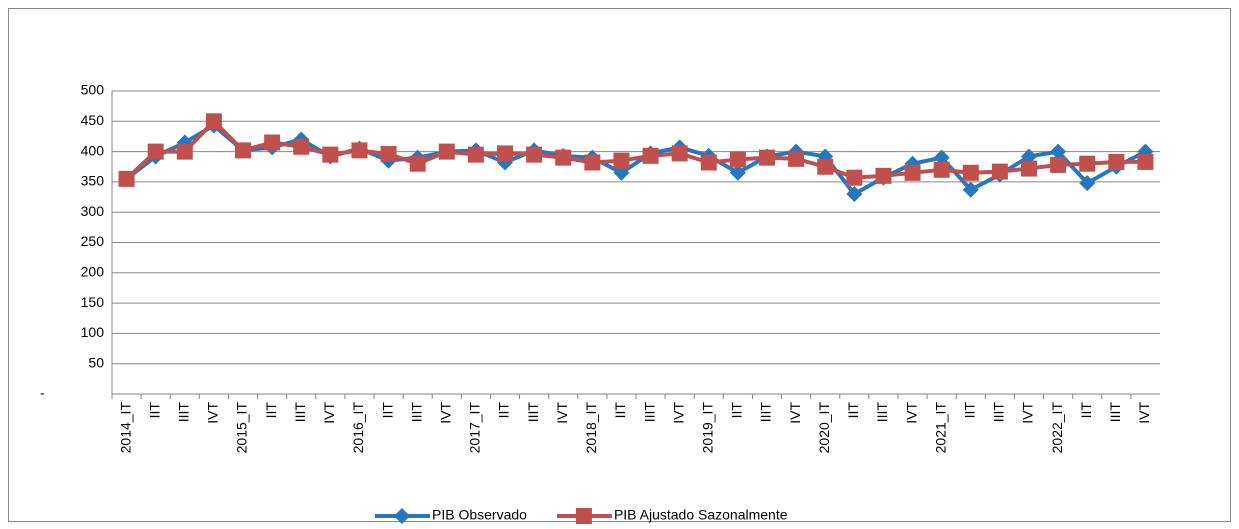 The width and height of the screenshot is (1239, 529). Describe the element at coordinates (93, 90) in the screenshot. I see `y-tick-label: 500` at that location.